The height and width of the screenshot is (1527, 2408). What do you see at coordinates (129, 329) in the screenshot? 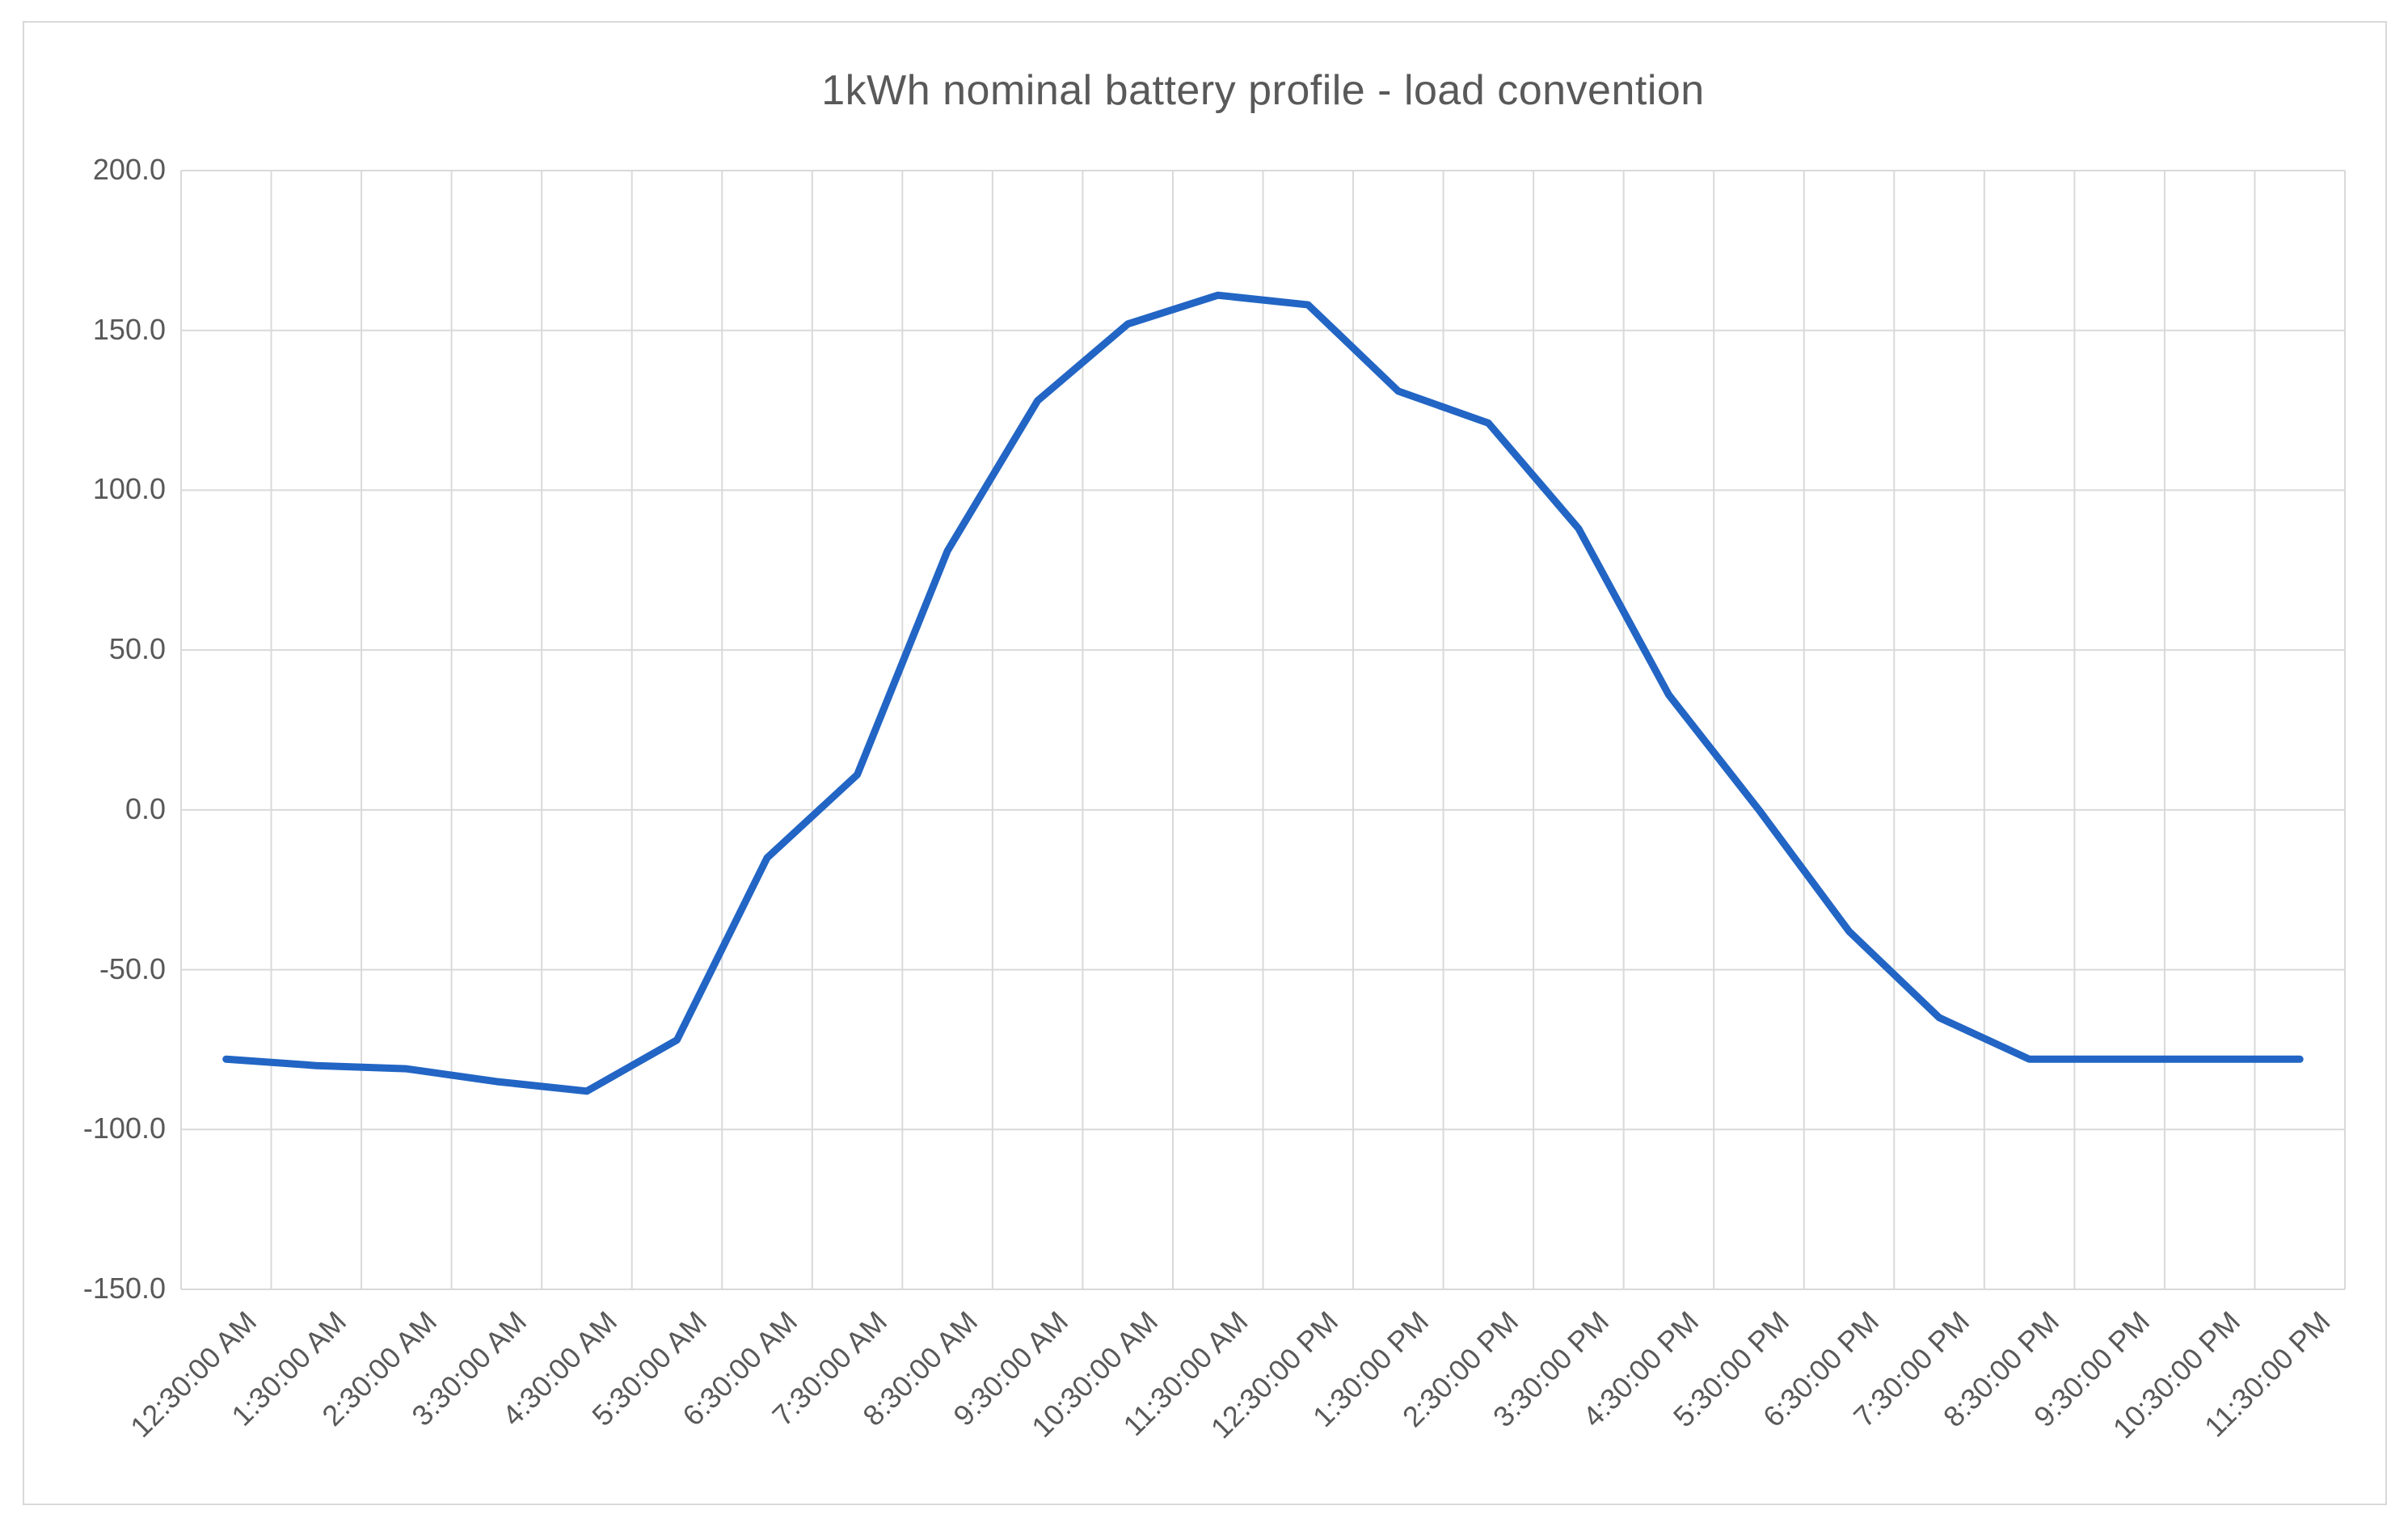
I see `y-tick-label: 150.0` at bounding box center [129, 329].